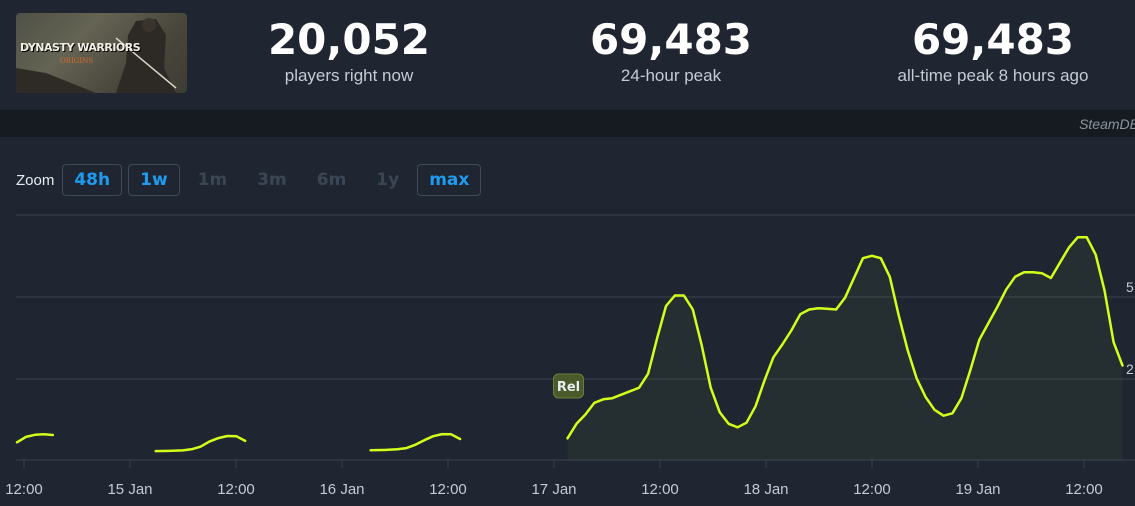 The width and height of the screenshot is (1135, 506). What do you see at coordinates (1130, 369) in the screenshot?
I see `y-tick-label: 2` at bounding box center [1130, 369].